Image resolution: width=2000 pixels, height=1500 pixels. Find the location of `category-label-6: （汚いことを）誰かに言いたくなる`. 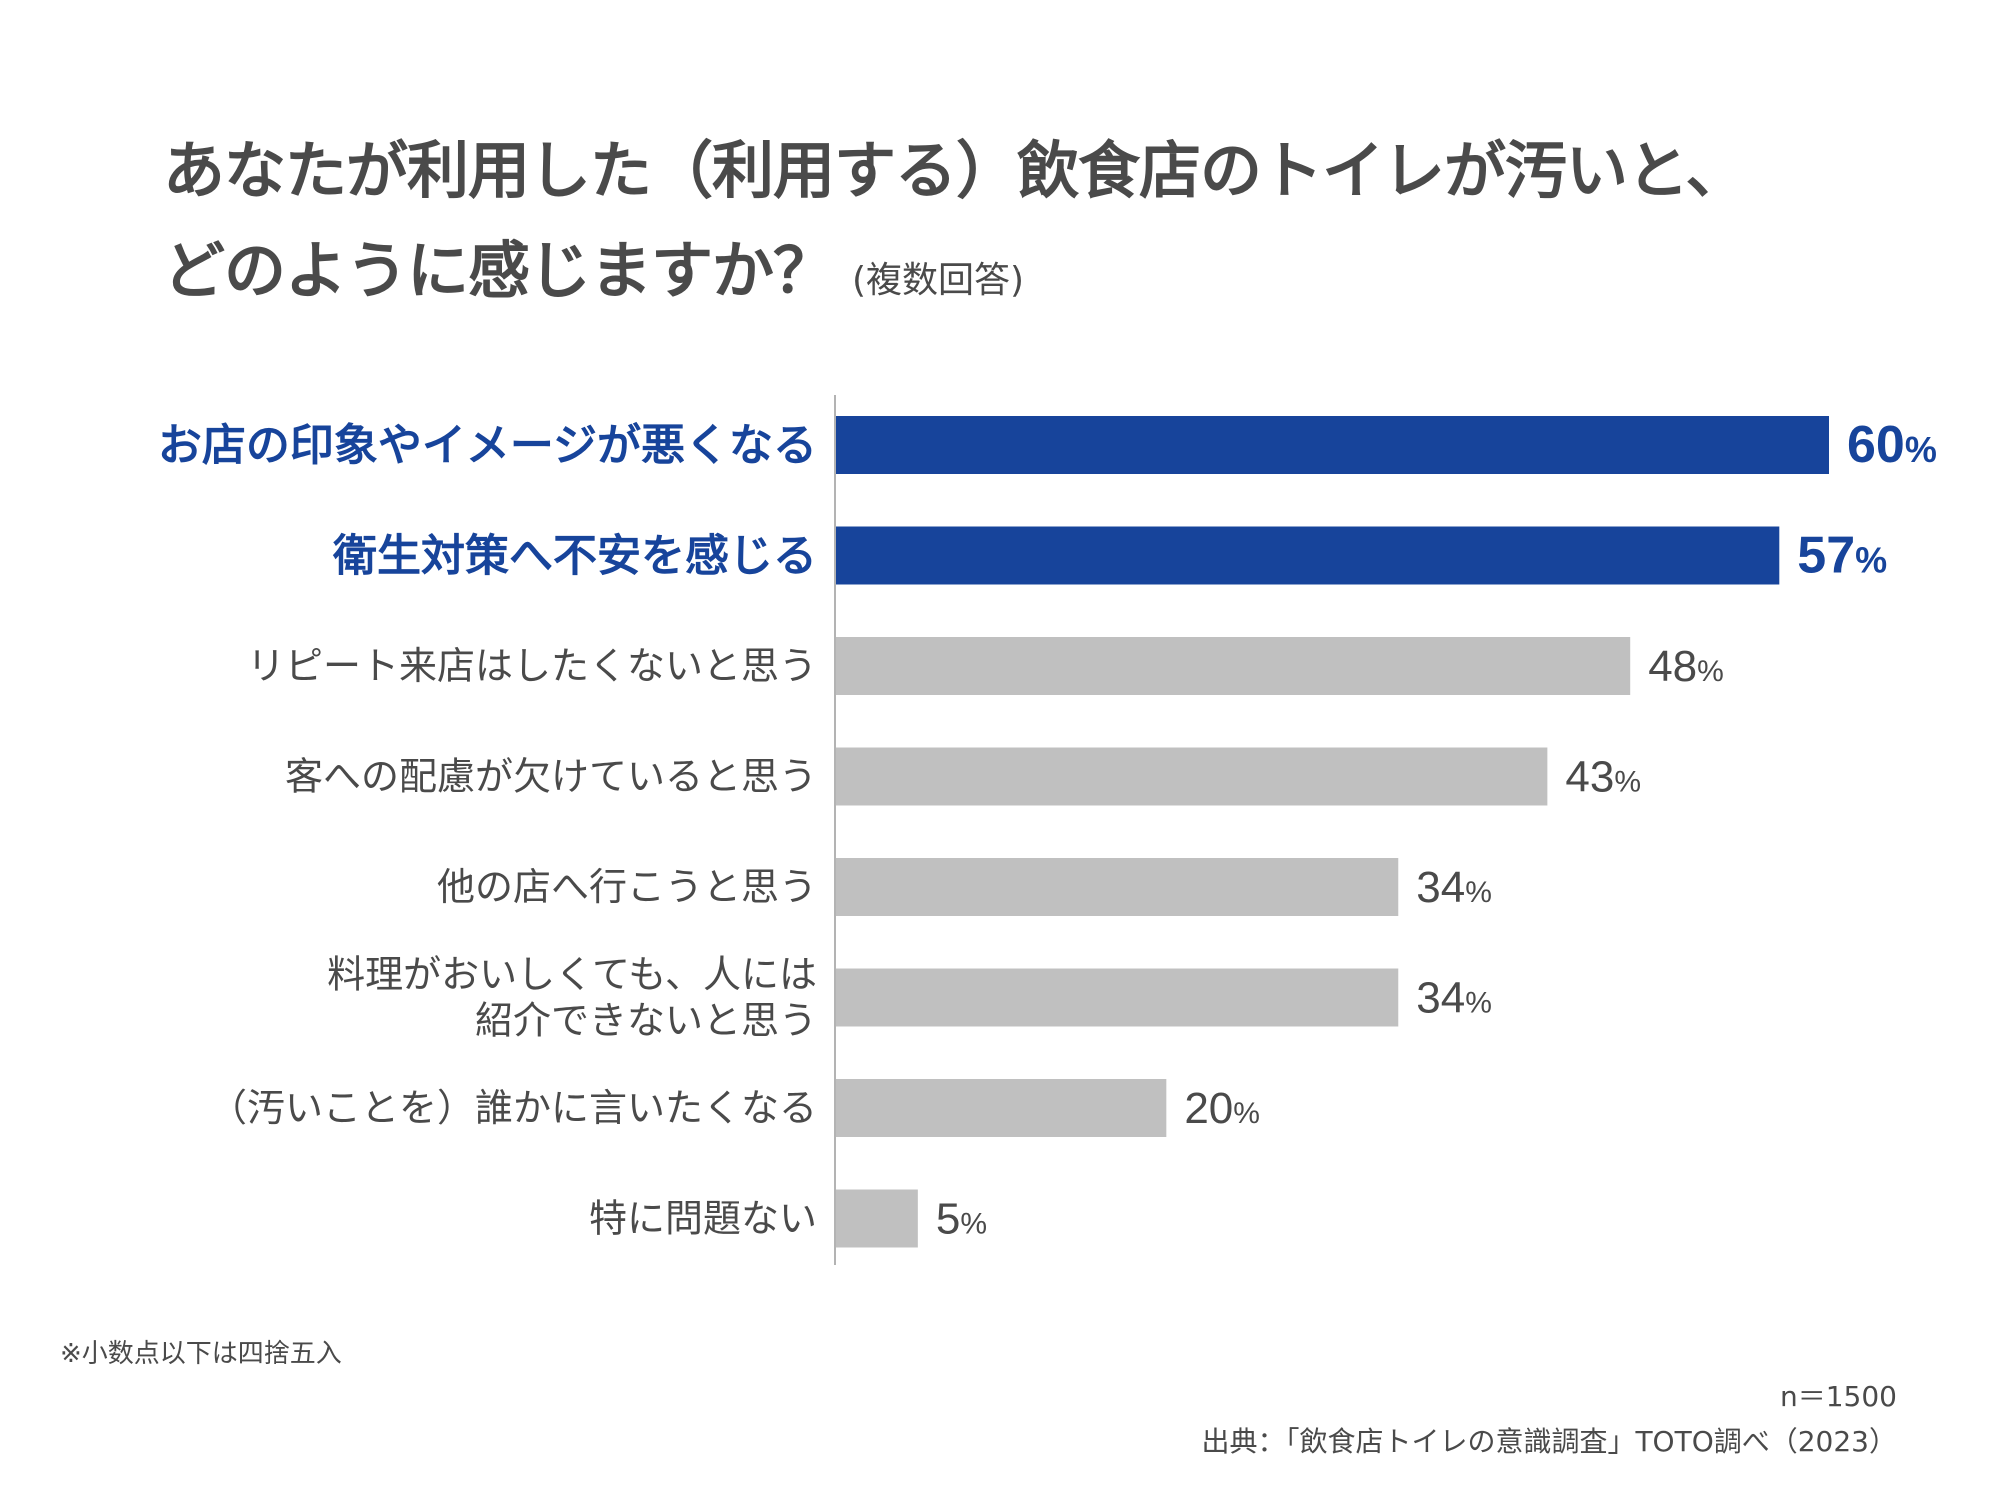

category-label-6: （汚いことを）誰かに言いたくなる is located at coordinates (513, 1108).